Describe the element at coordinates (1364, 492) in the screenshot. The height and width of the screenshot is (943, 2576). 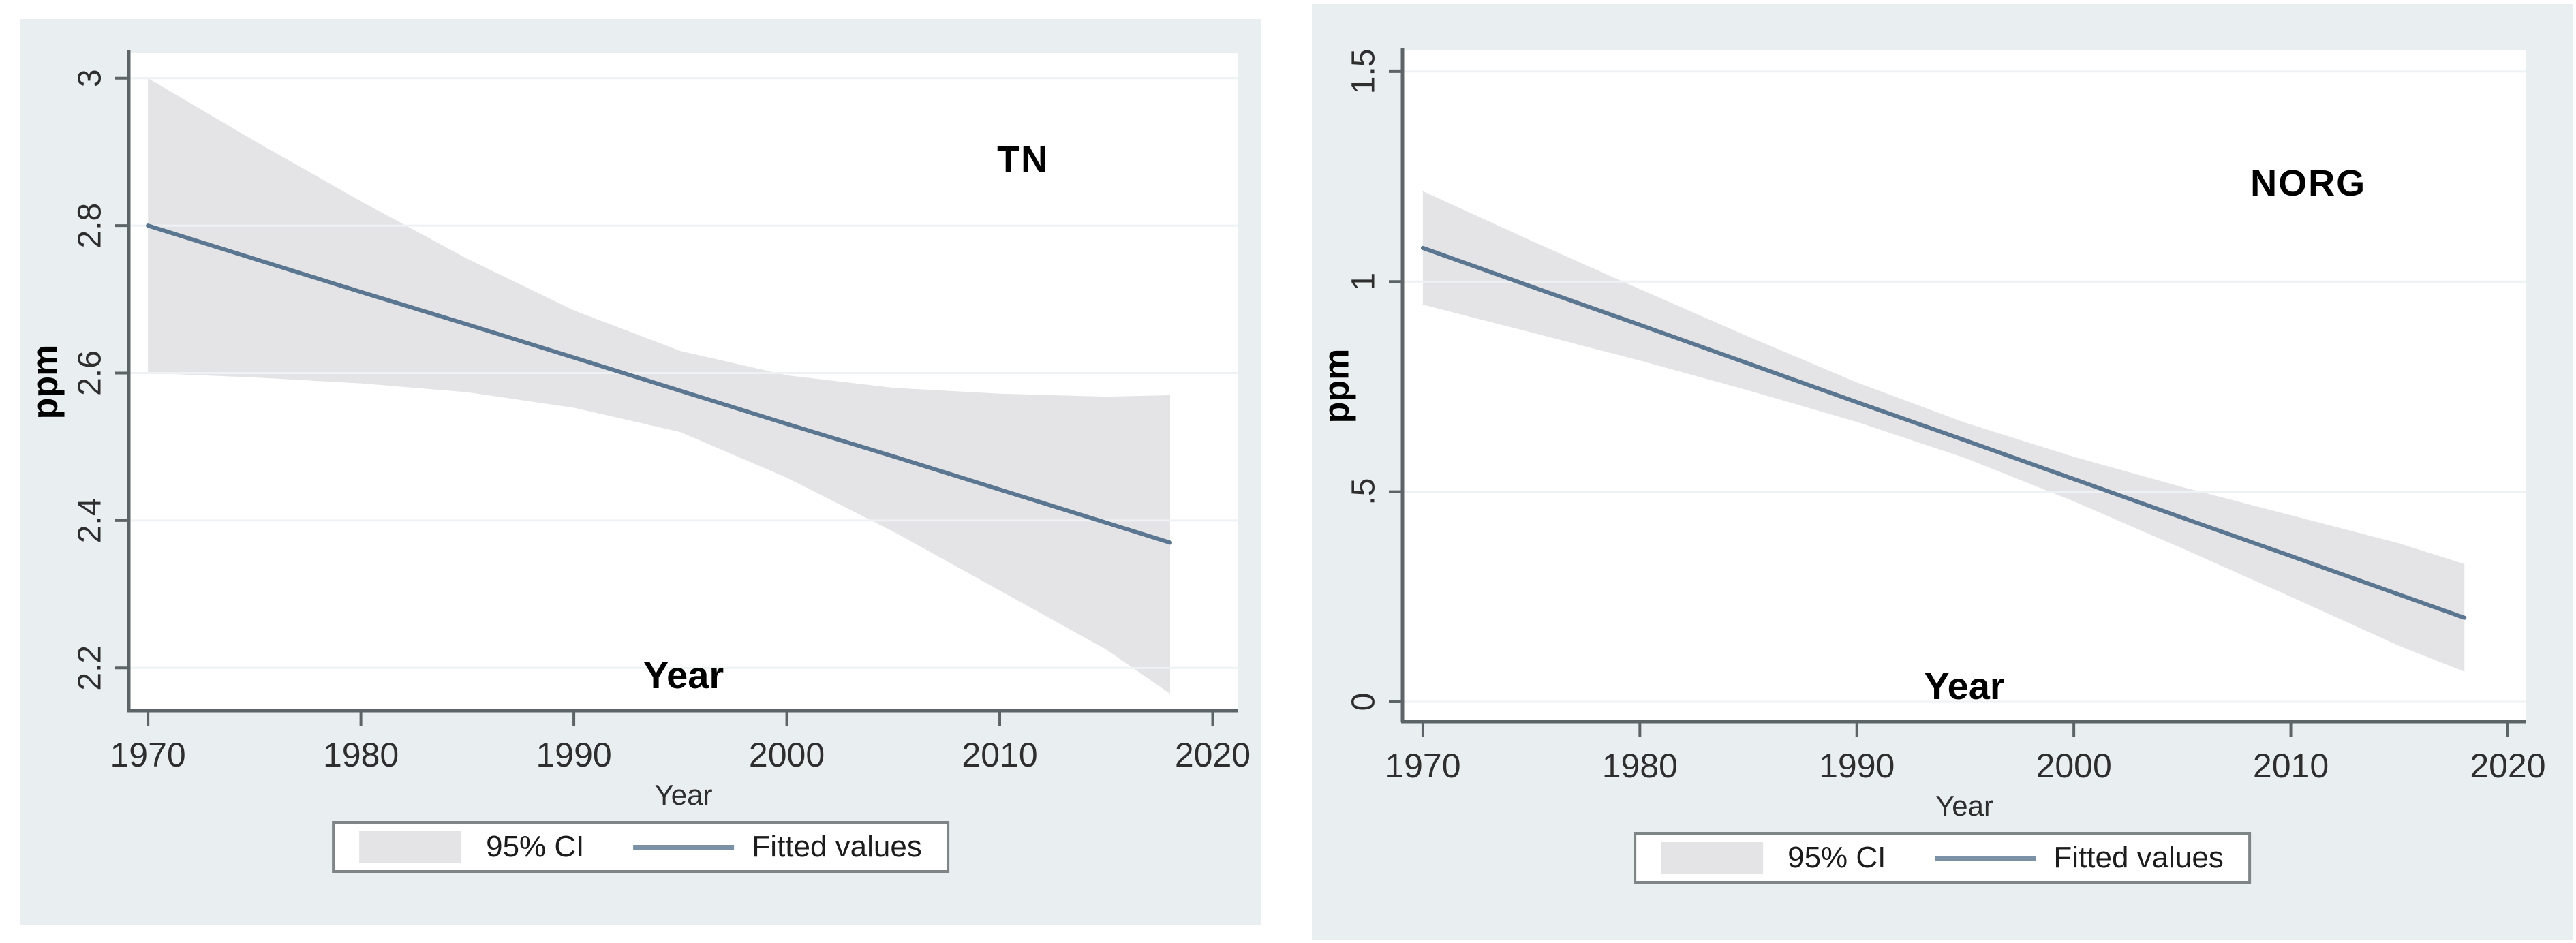
I see `y-tick-label: .5` at that location.